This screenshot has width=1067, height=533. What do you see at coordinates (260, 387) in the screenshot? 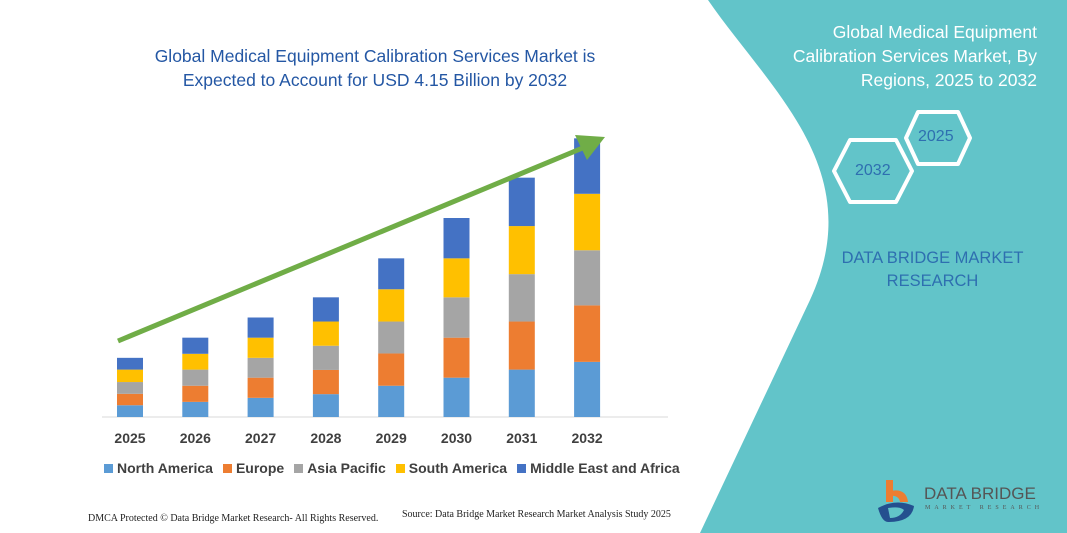
I see `bar-segment-europe-2027` at bounding box center [260, 387].